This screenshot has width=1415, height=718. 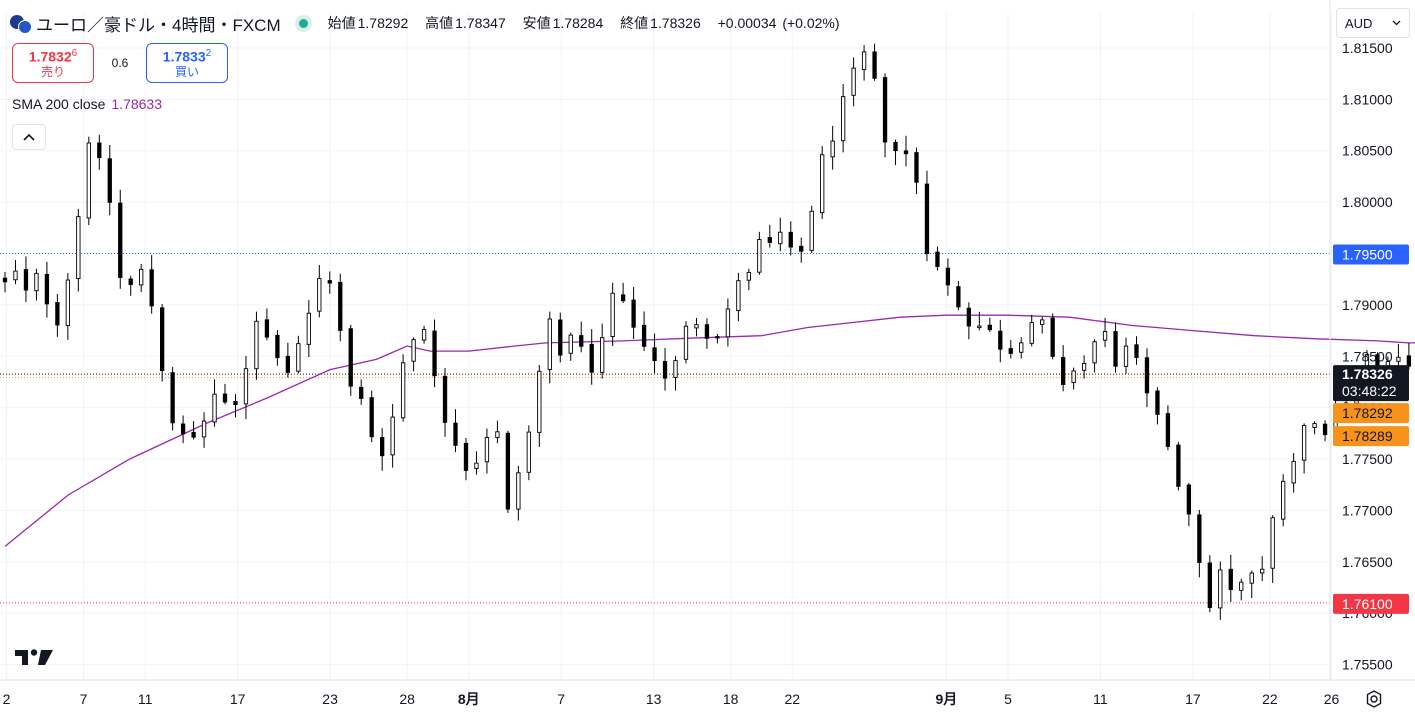 I want to click on trade-panel: 1.78326 売り 0.6 1.78332 買い, so click(x=120, y=63).